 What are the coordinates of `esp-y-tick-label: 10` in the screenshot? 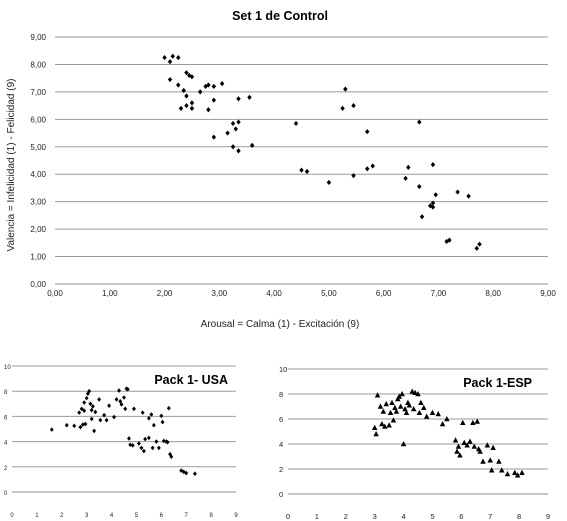 It's located at (283, 369).